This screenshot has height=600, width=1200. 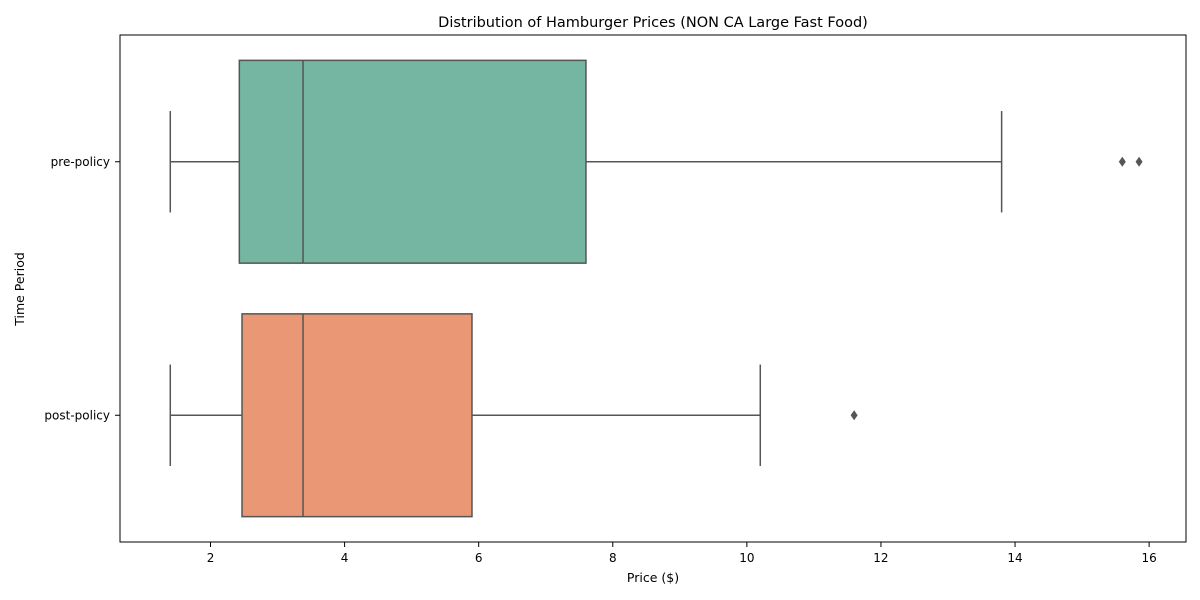 I want to click on y-tick-label-post-policy: post-policy, so click(x=77, y=415).